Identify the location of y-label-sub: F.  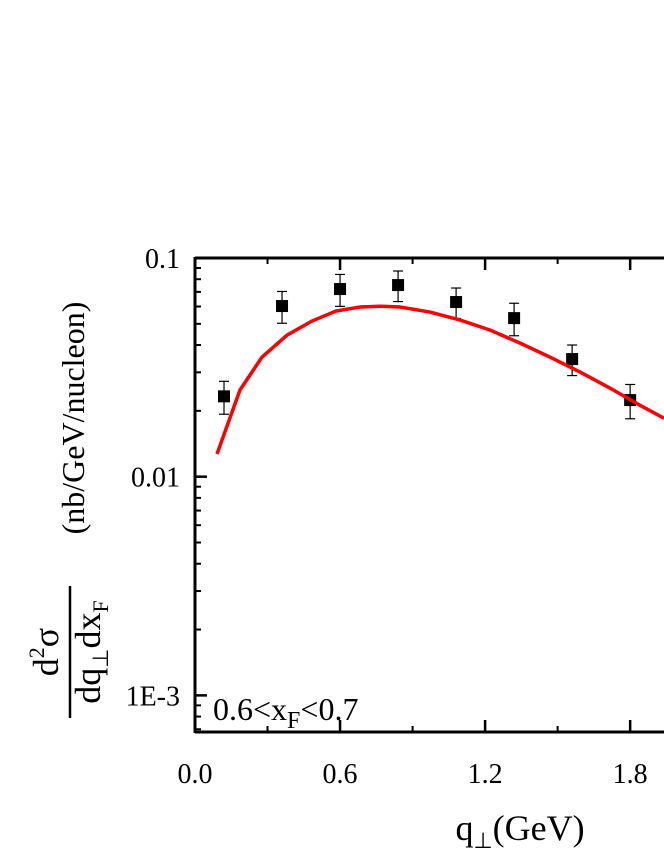
(100, 606).